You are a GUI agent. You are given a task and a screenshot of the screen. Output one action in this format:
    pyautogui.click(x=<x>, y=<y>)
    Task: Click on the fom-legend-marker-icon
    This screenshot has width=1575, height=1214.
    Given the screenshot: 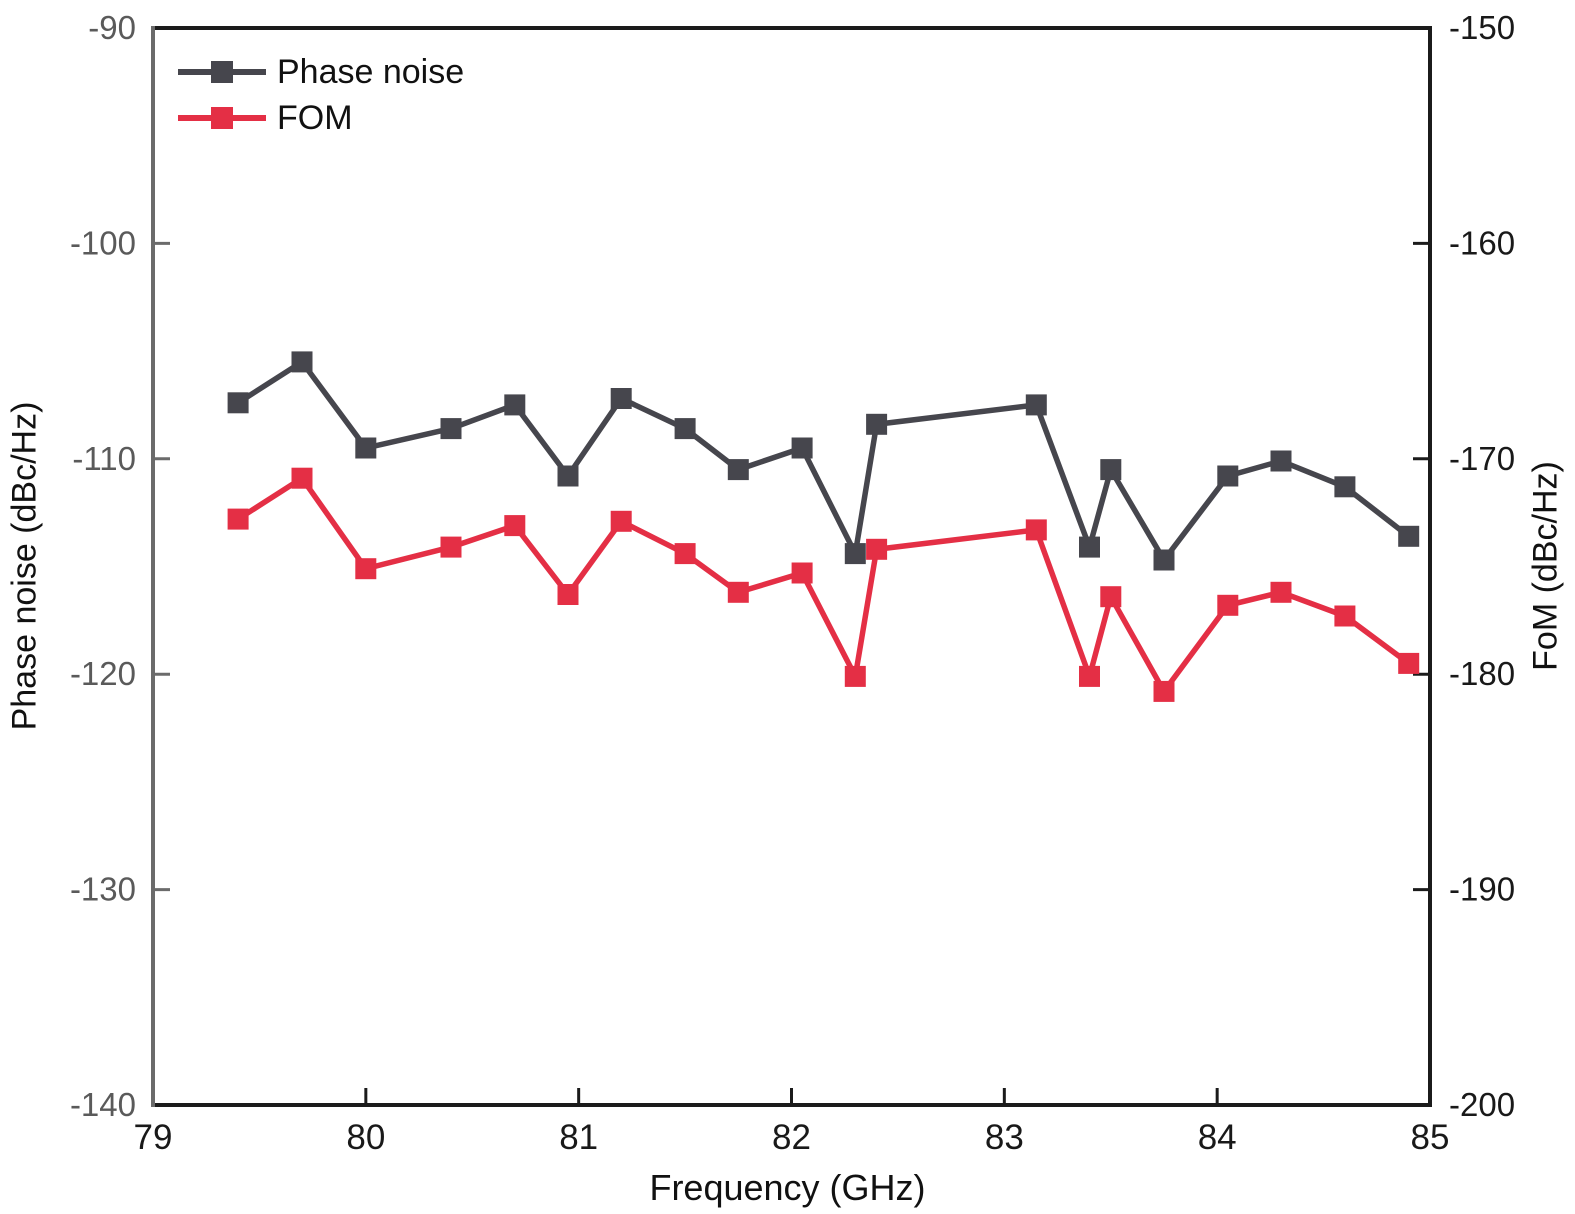 What is the action you would take?
    pyautogui.click(x=222, y=118)
    